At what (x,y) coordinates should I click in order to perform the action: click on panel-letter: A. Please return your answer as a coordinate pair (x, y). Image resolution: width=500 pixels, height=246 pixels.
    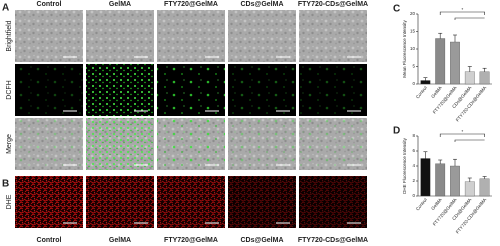
    Looking at the image, I should click on (5, 8).